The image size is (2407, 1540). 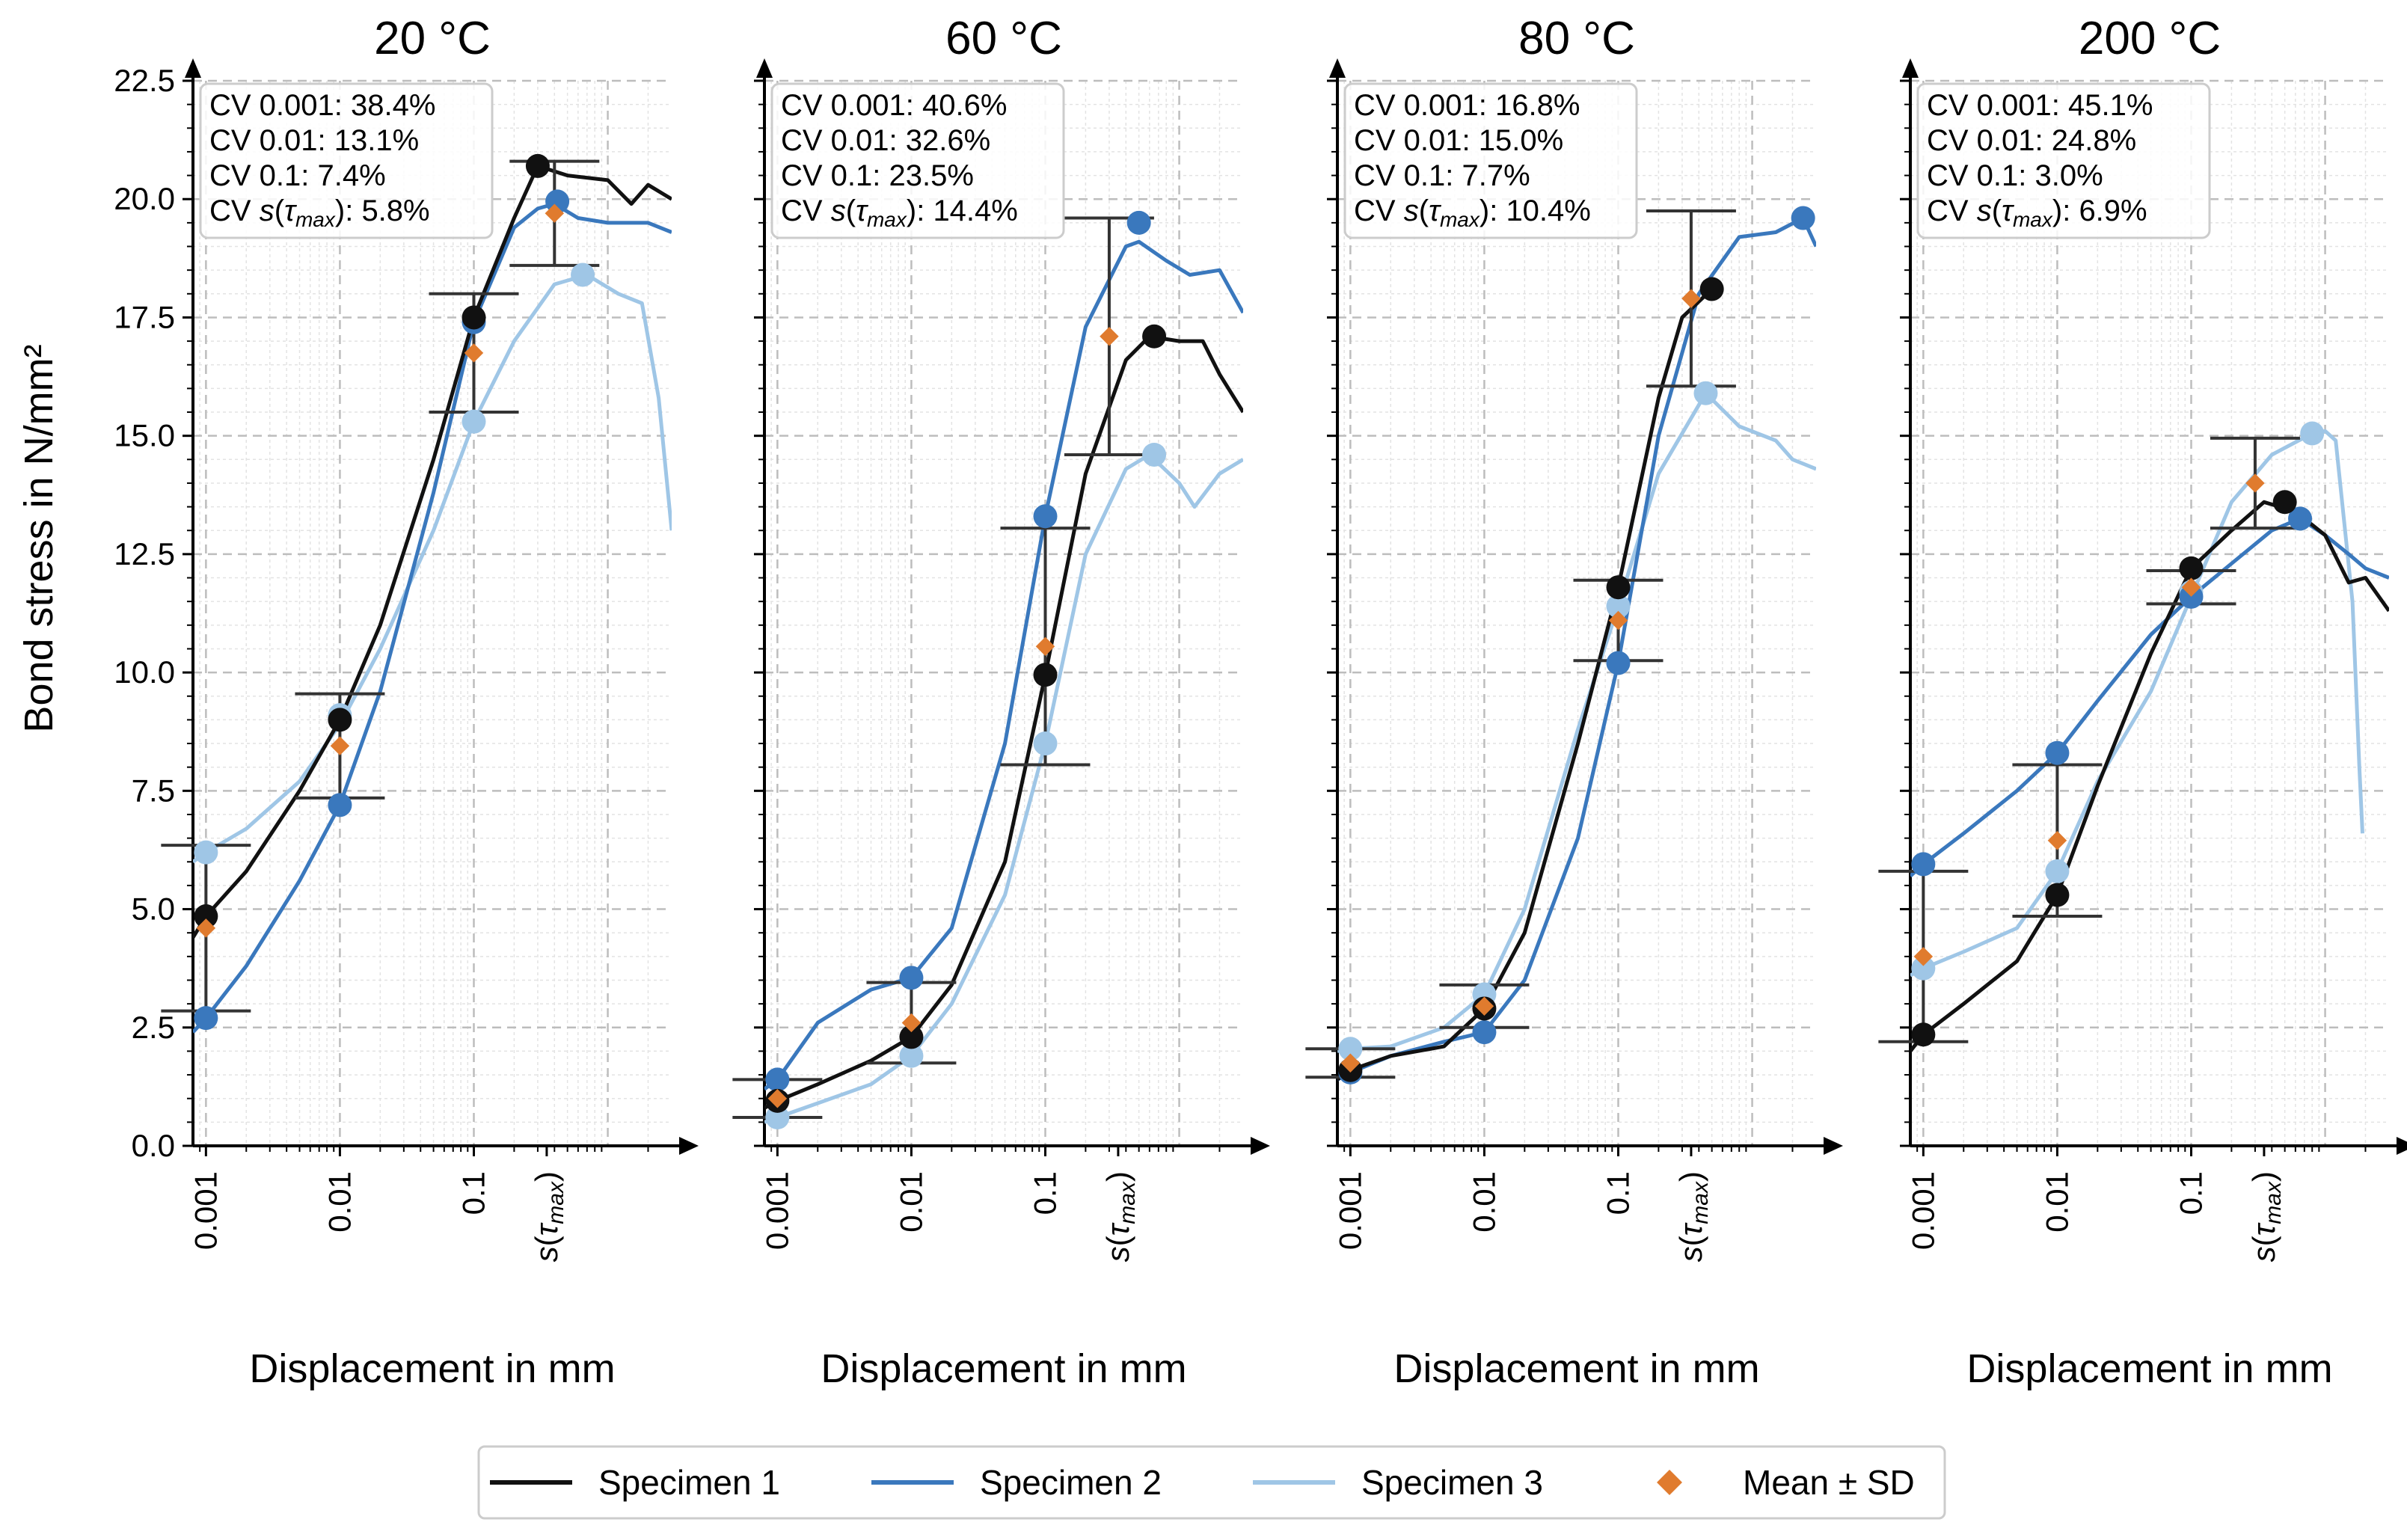 What do you see at coordinates (1617, 1193) in the screenshot?
I see `x-tick-label: 0.1` at bounding box center [1617, 1193].